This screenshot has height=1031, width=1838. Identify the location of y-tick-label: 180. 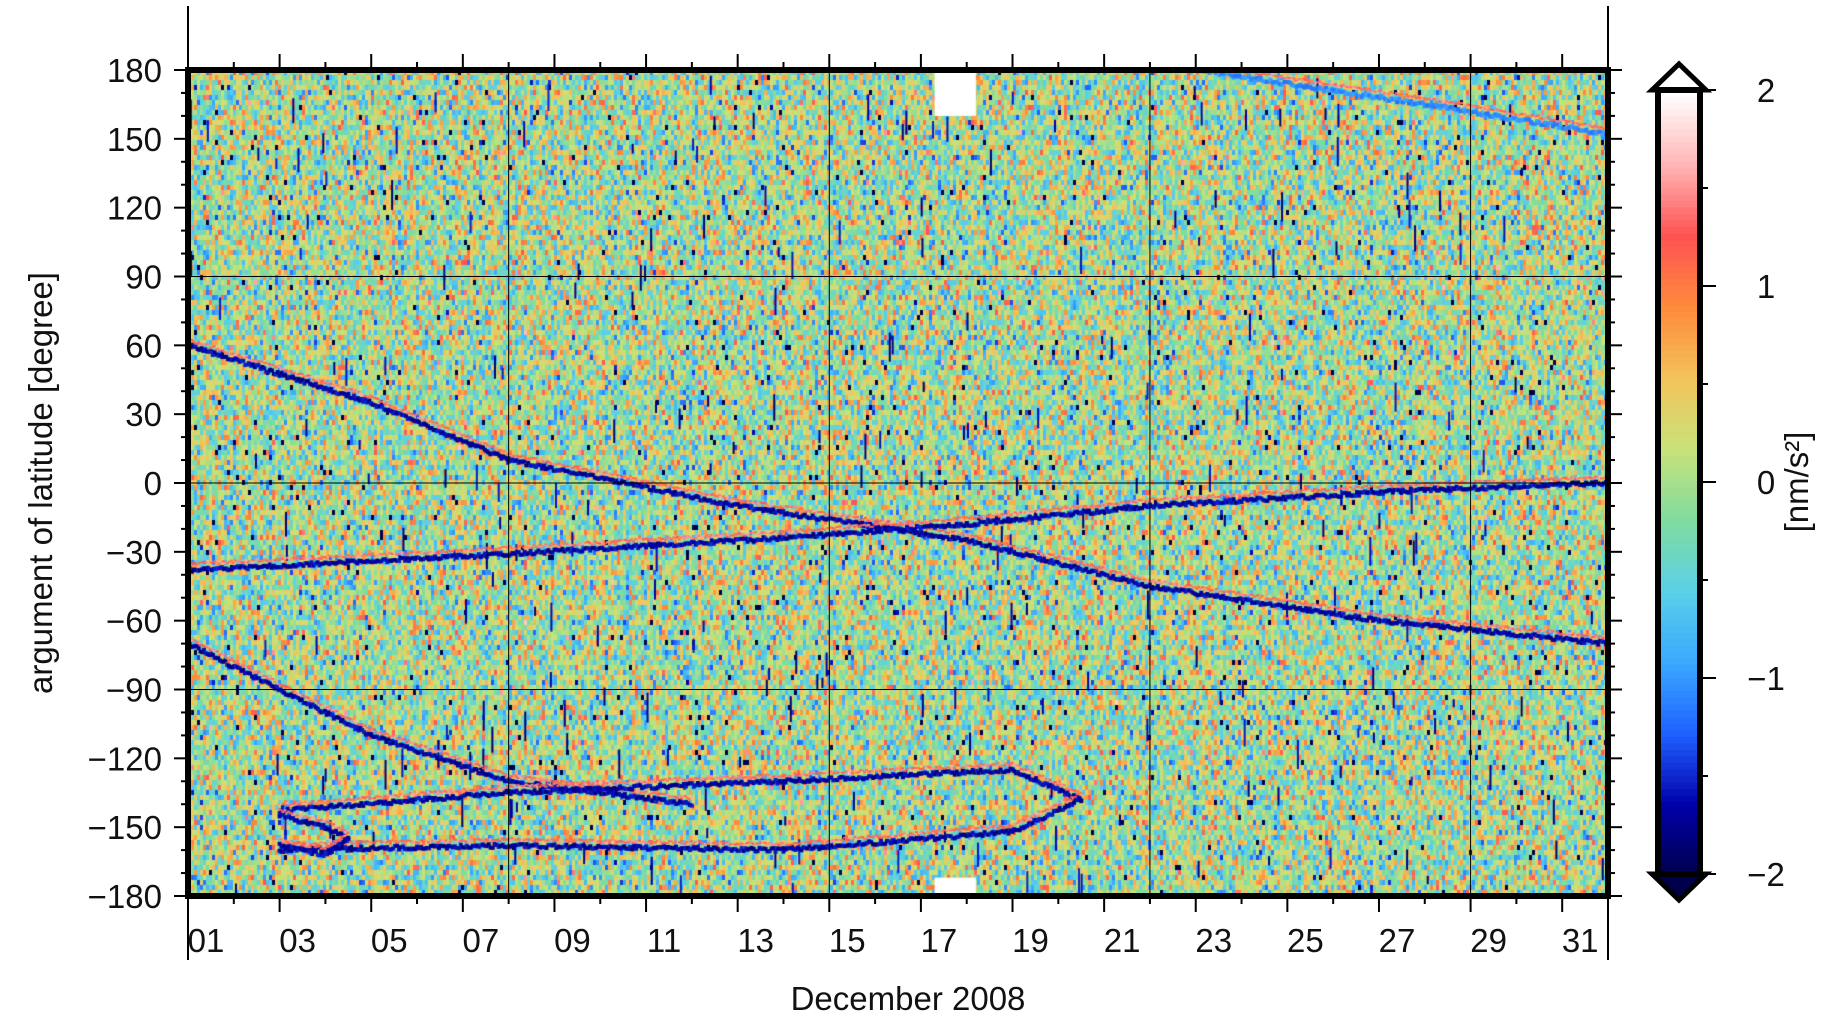
(134, 70).